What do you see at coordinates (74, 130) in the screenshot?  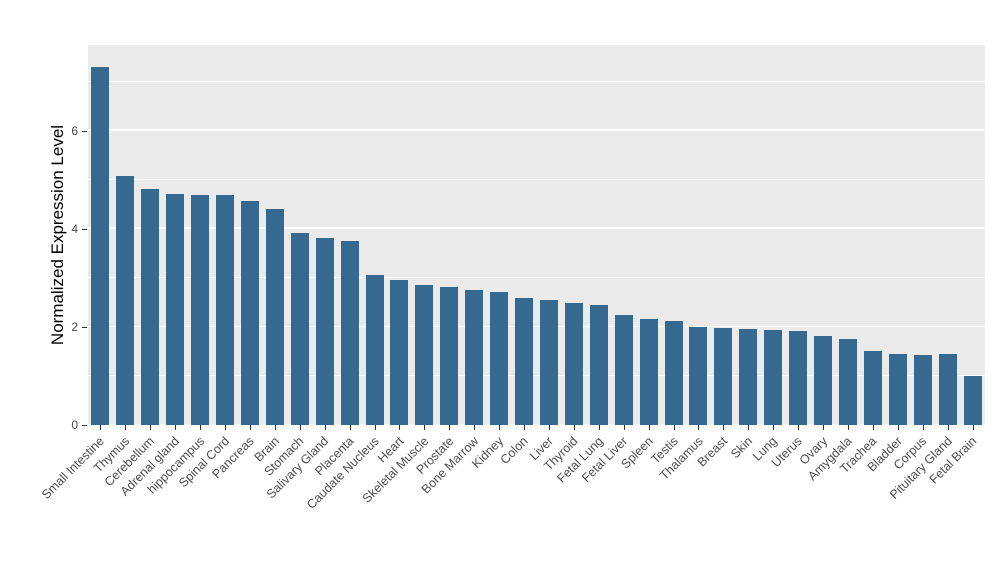 I see `y-tick-label: 6` at bounding box center [74, 130].